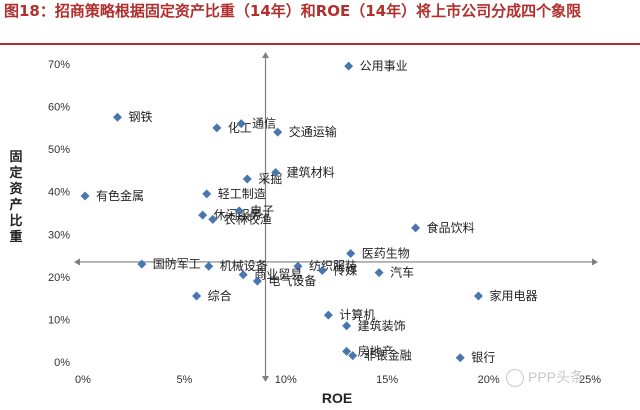 The height and width of the screenshot is (410, 640). What do you see at coordinates (556, 377) in the screenshot?
I see `watermark-text: PPP头条` at bounding box center [556, 377].